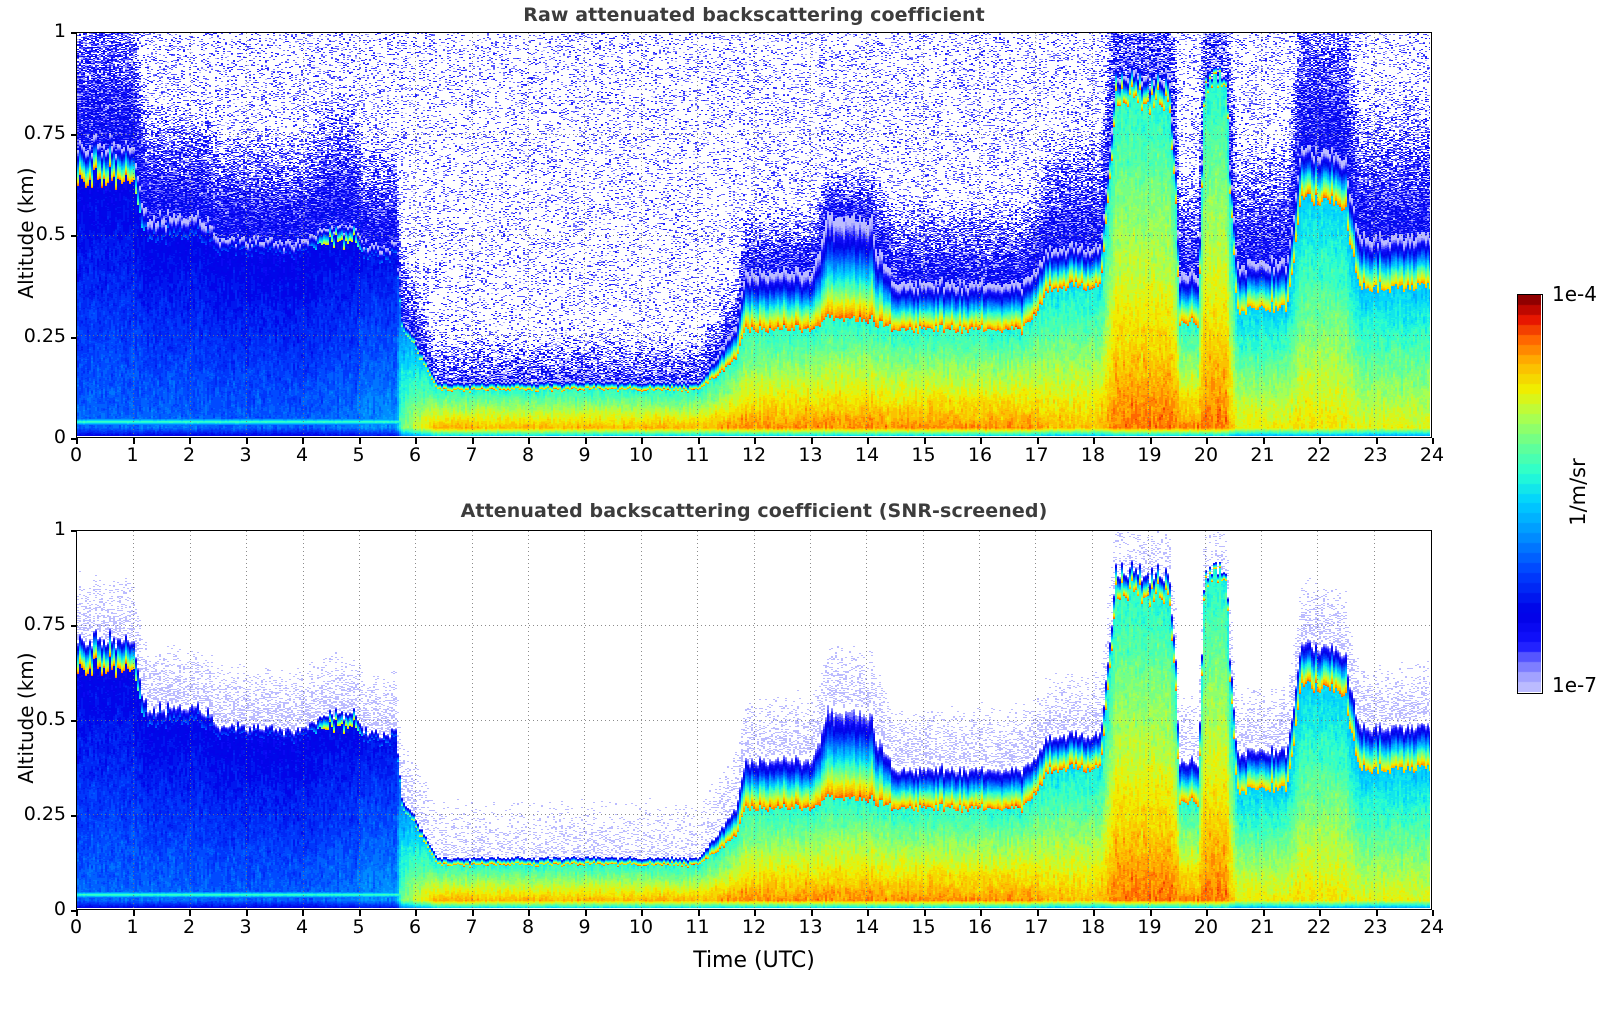  What do you see at coordinates (1375, 455) in the screenshot?
I see `x-tick-label: 23` at bounding box center [1375, 455].